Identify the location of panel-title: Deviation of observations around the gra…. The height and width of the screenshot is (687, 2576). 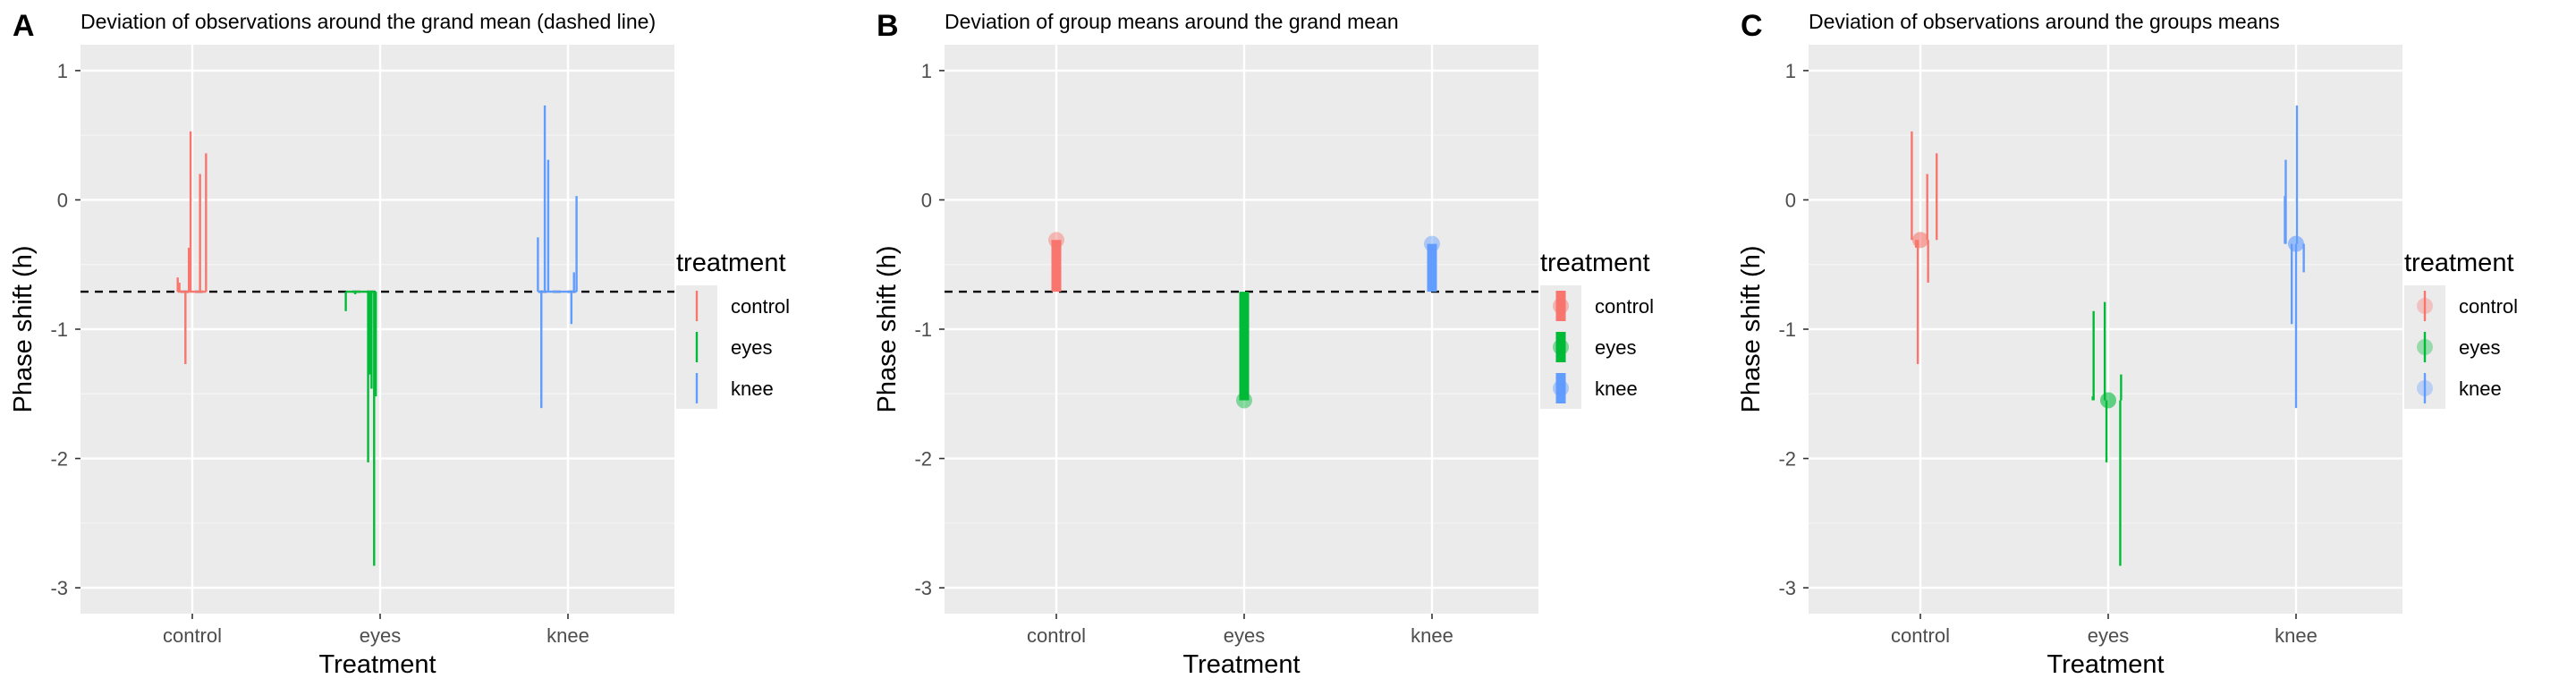
(368, 21).